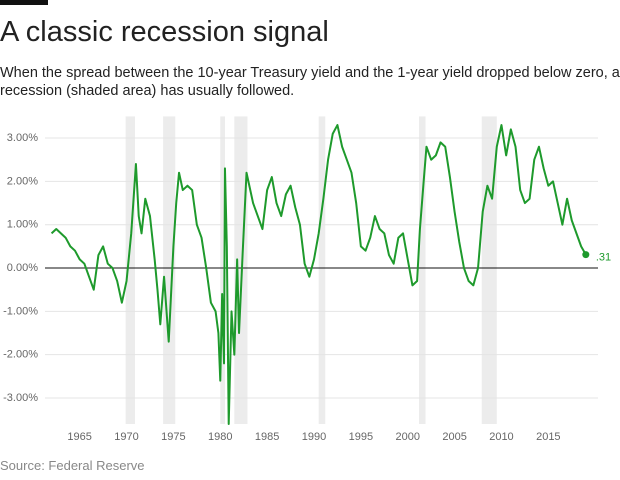 The height and width of the screenshot is (480, 620). I want to click on x-tick-label: 1995, so click(361, 437).